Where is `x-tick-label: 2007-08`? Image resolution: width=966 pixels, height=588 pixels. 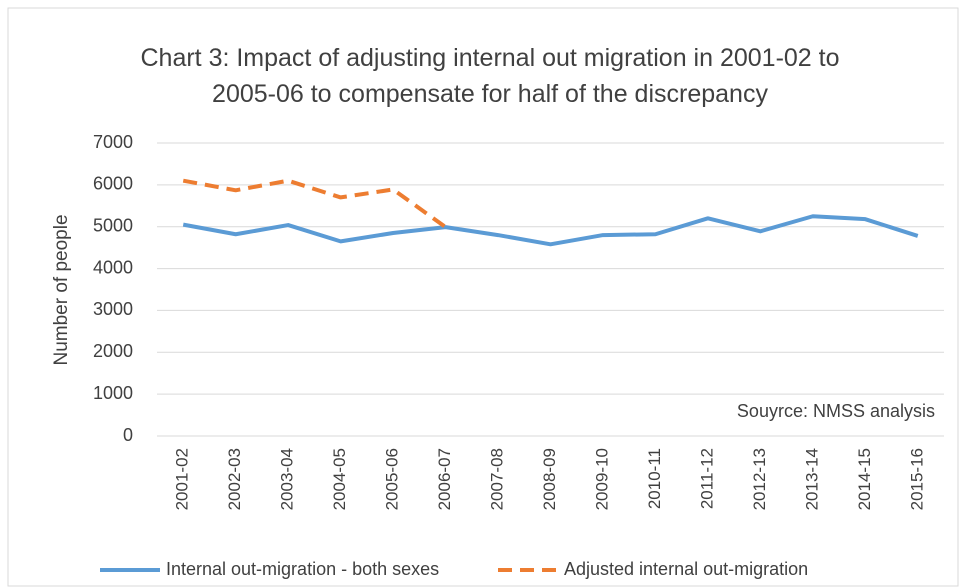
x-tick-label: 2007-08 is located at coordinates (497, 479).